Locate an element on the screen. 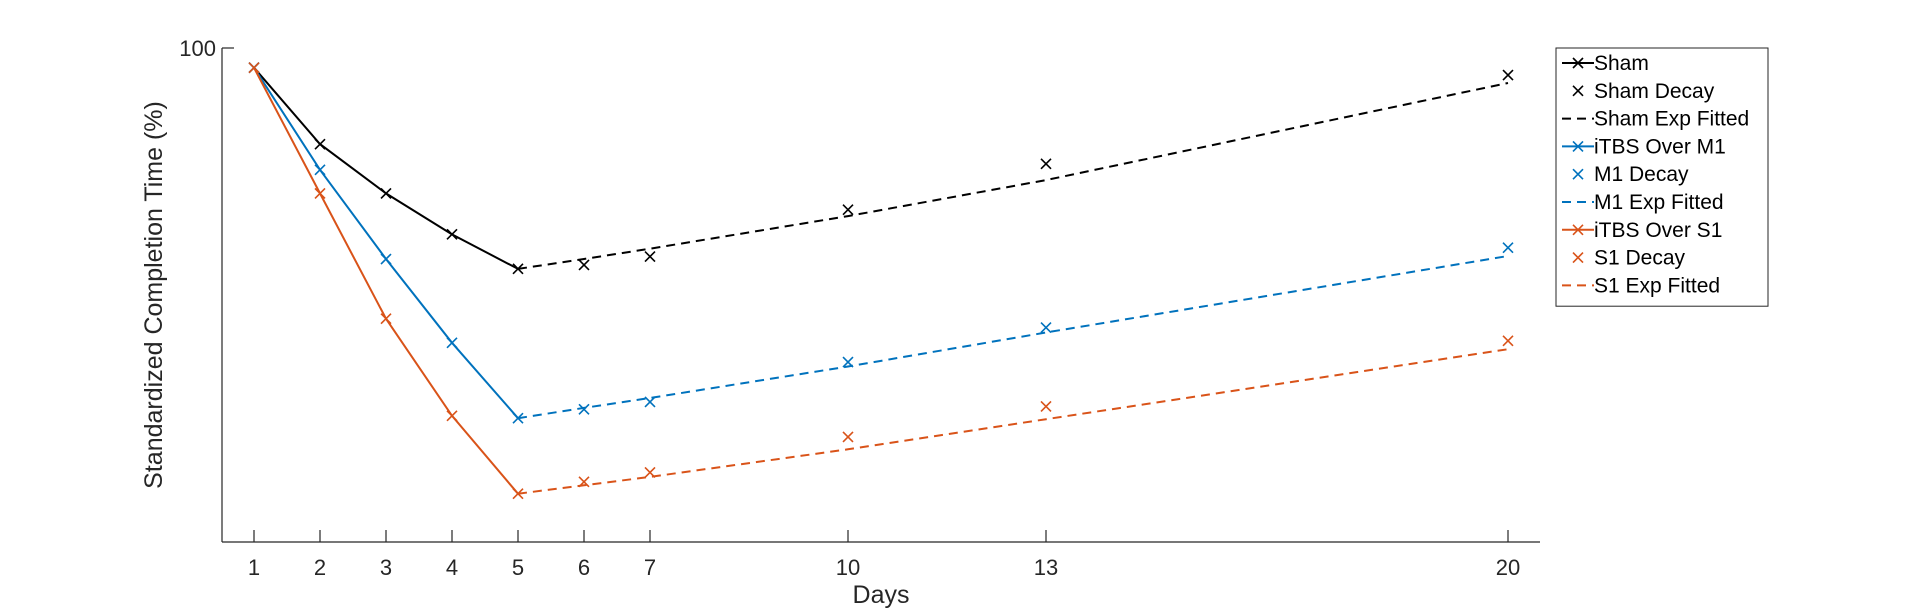  legend-item-sham-decay: Sham Decay is located at coordinates (1643, 91).